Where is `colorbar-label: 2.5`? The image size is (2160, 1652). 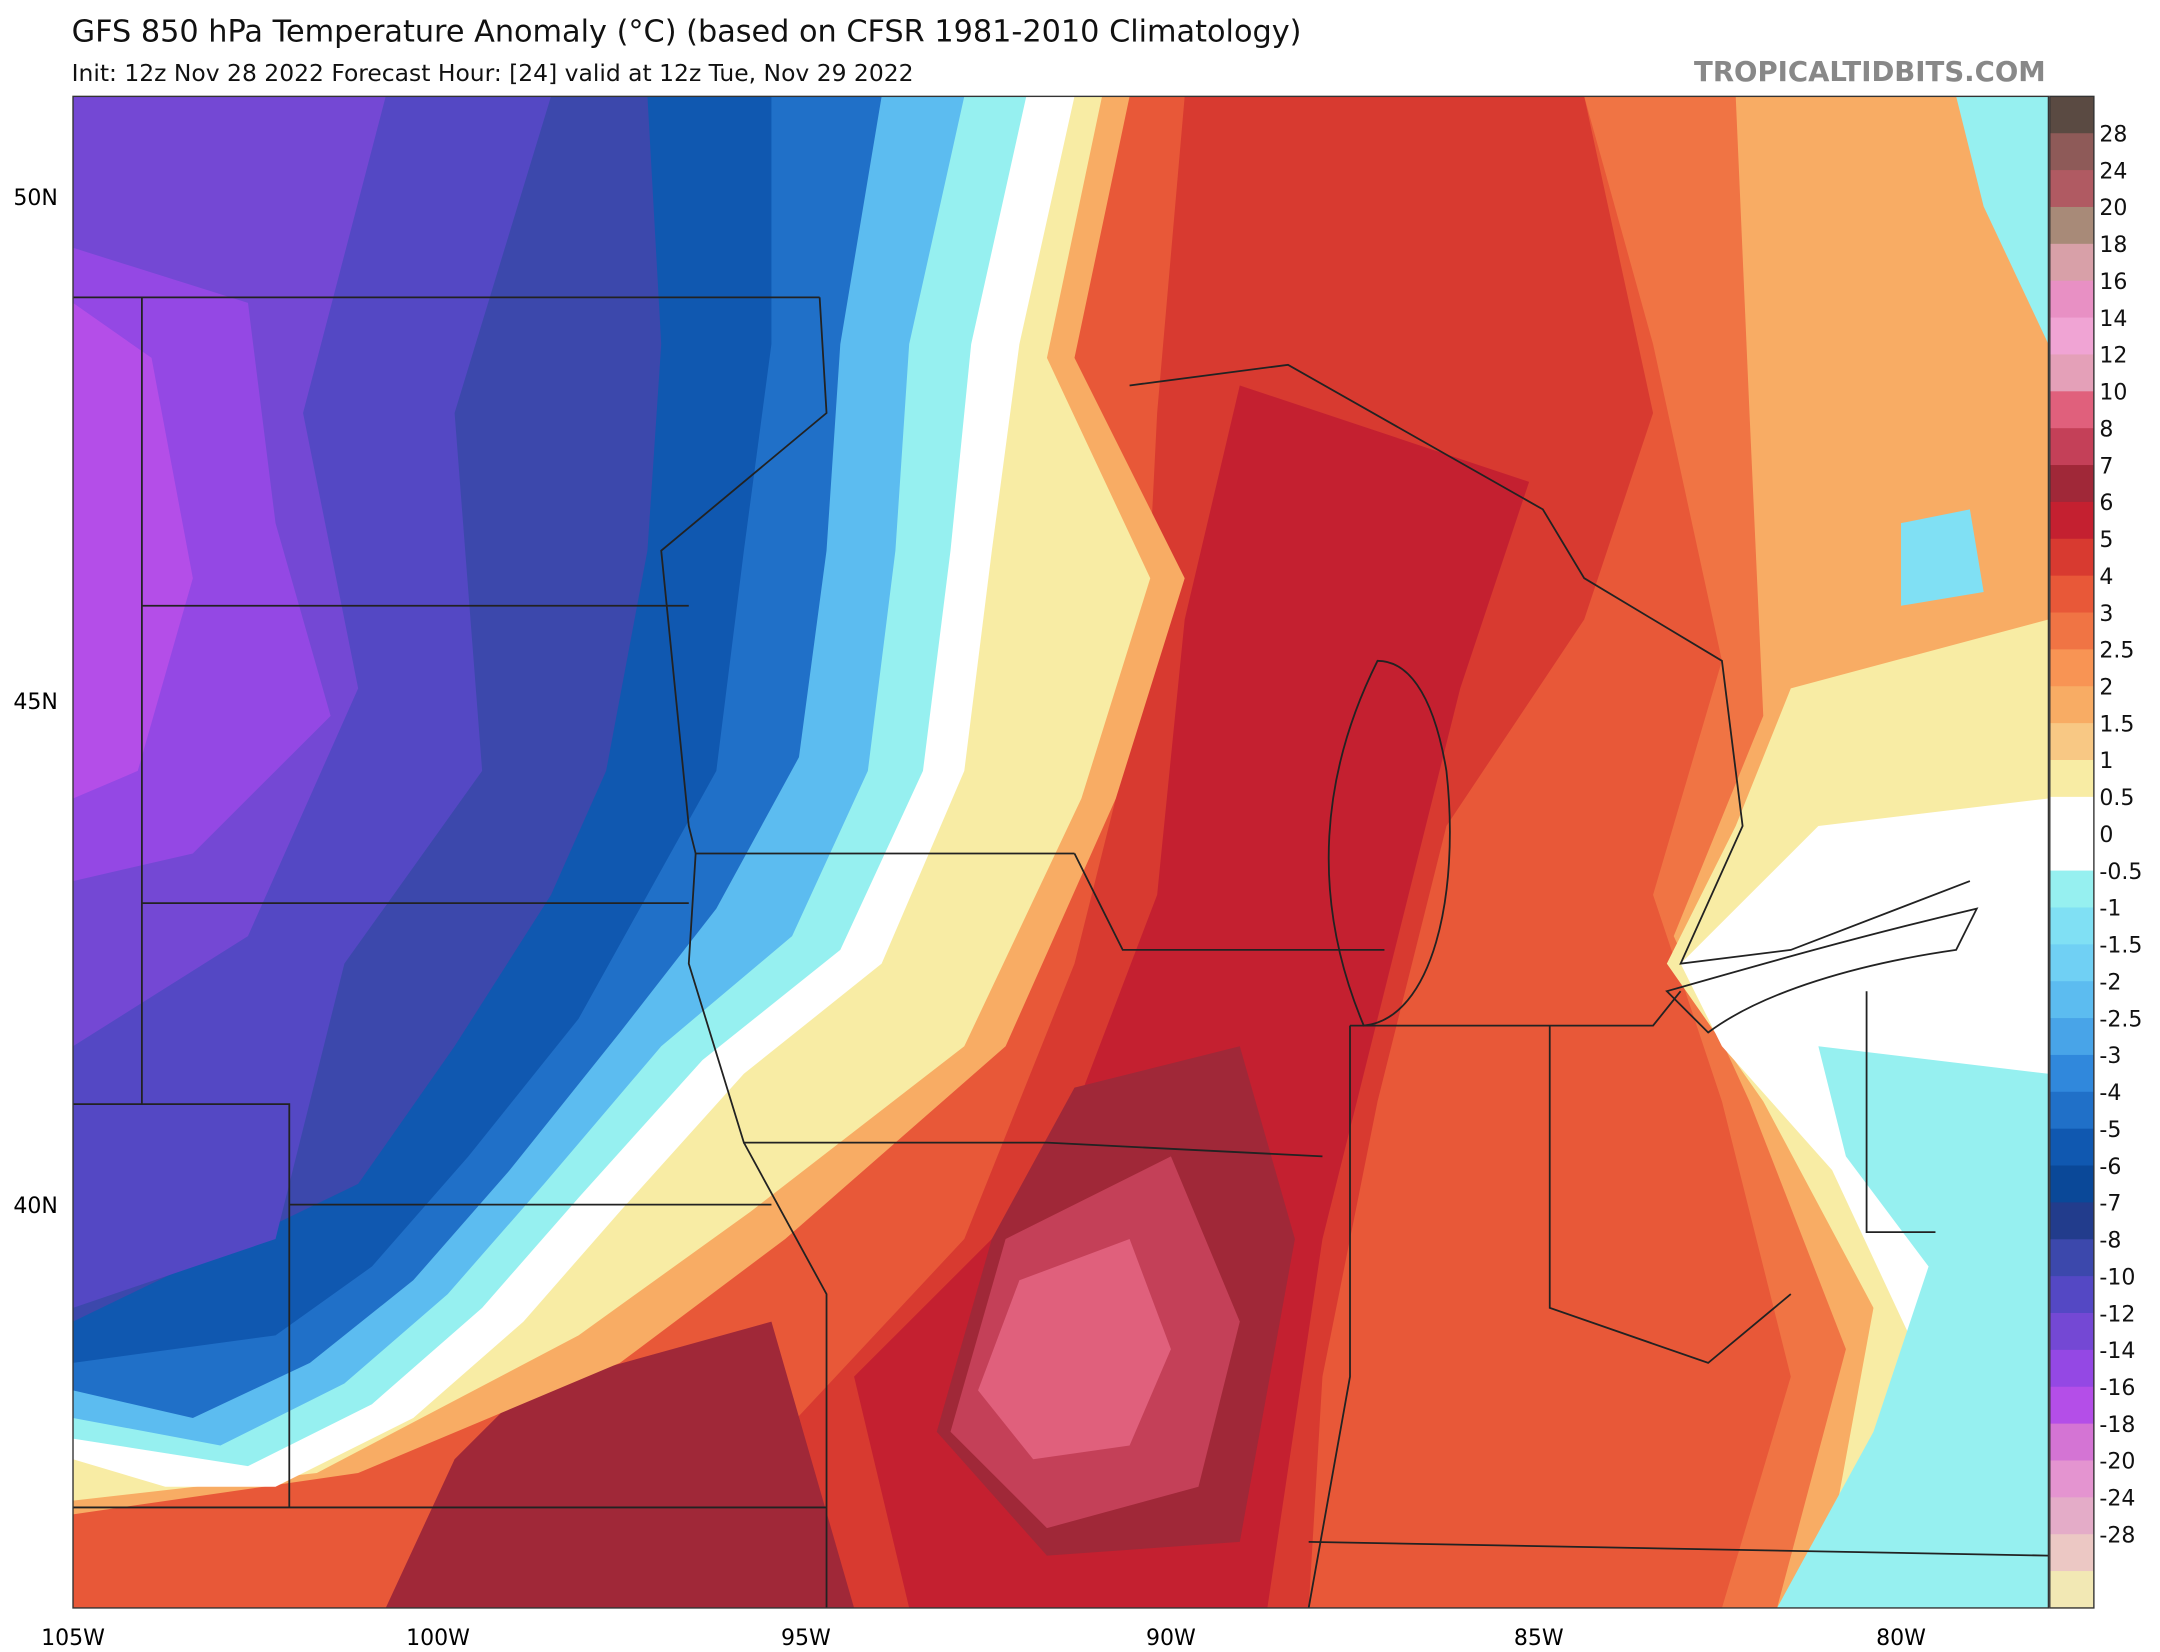
colorbar-label: 2.5 is located at coordinates (2116, 651).